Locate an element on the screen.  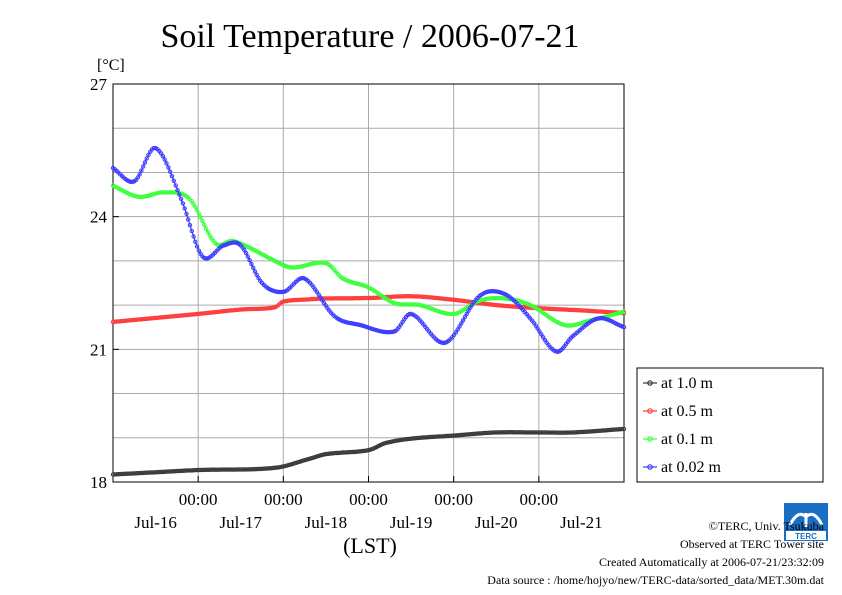
legend-label: at 0.5 m is located at coordinates (687, 411).